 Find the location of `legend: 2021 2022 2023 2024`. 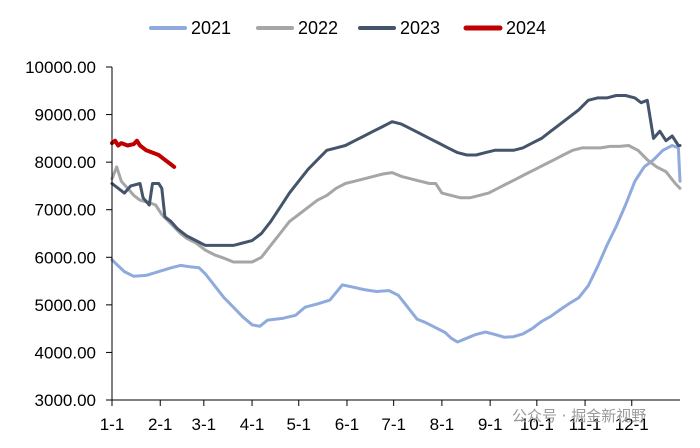

legend: 2021 2022 2023 2024 is located at coordinates (347, 28).